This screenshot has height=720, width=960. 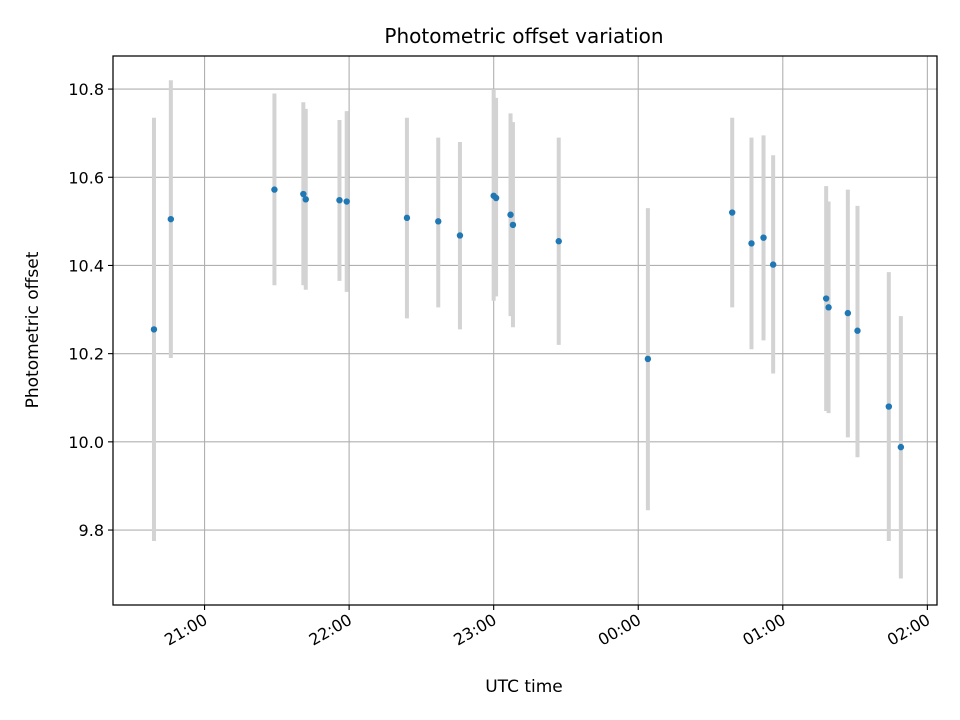 What do you see at coordinates (86, 89) in the screenshot?
I see `y-tick-label: 10.8` at bounding box center [86, 89].